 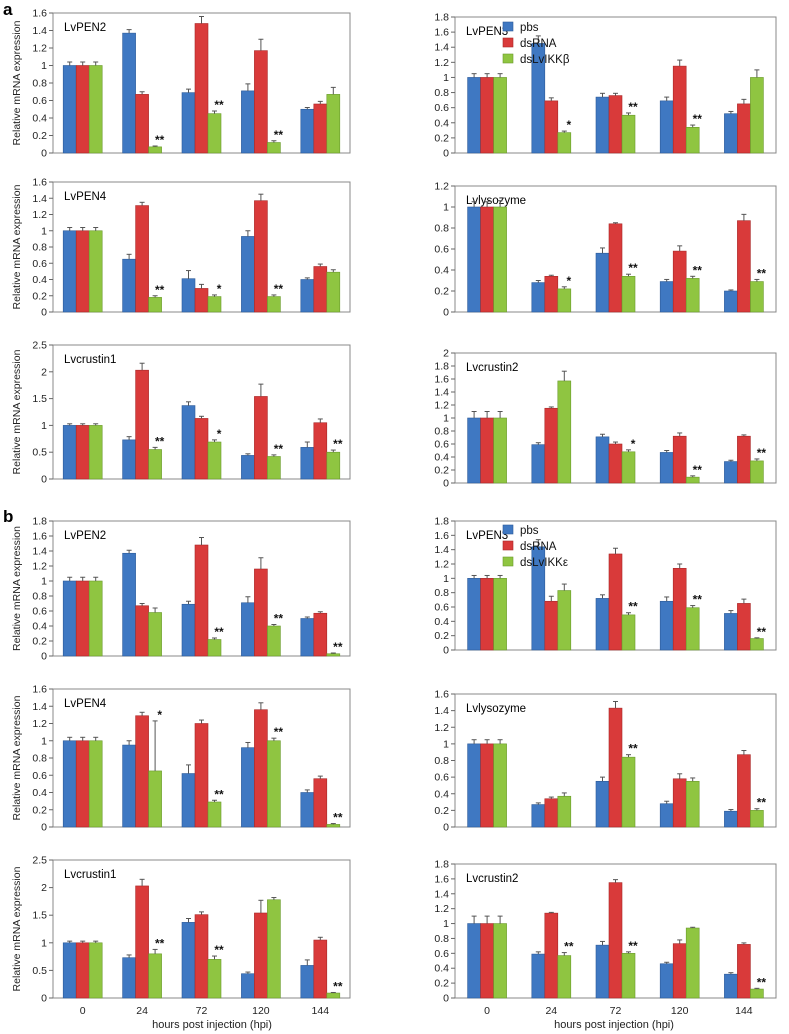 I want to click on bar-dslvikkε-144, so click(x=757, y=819).